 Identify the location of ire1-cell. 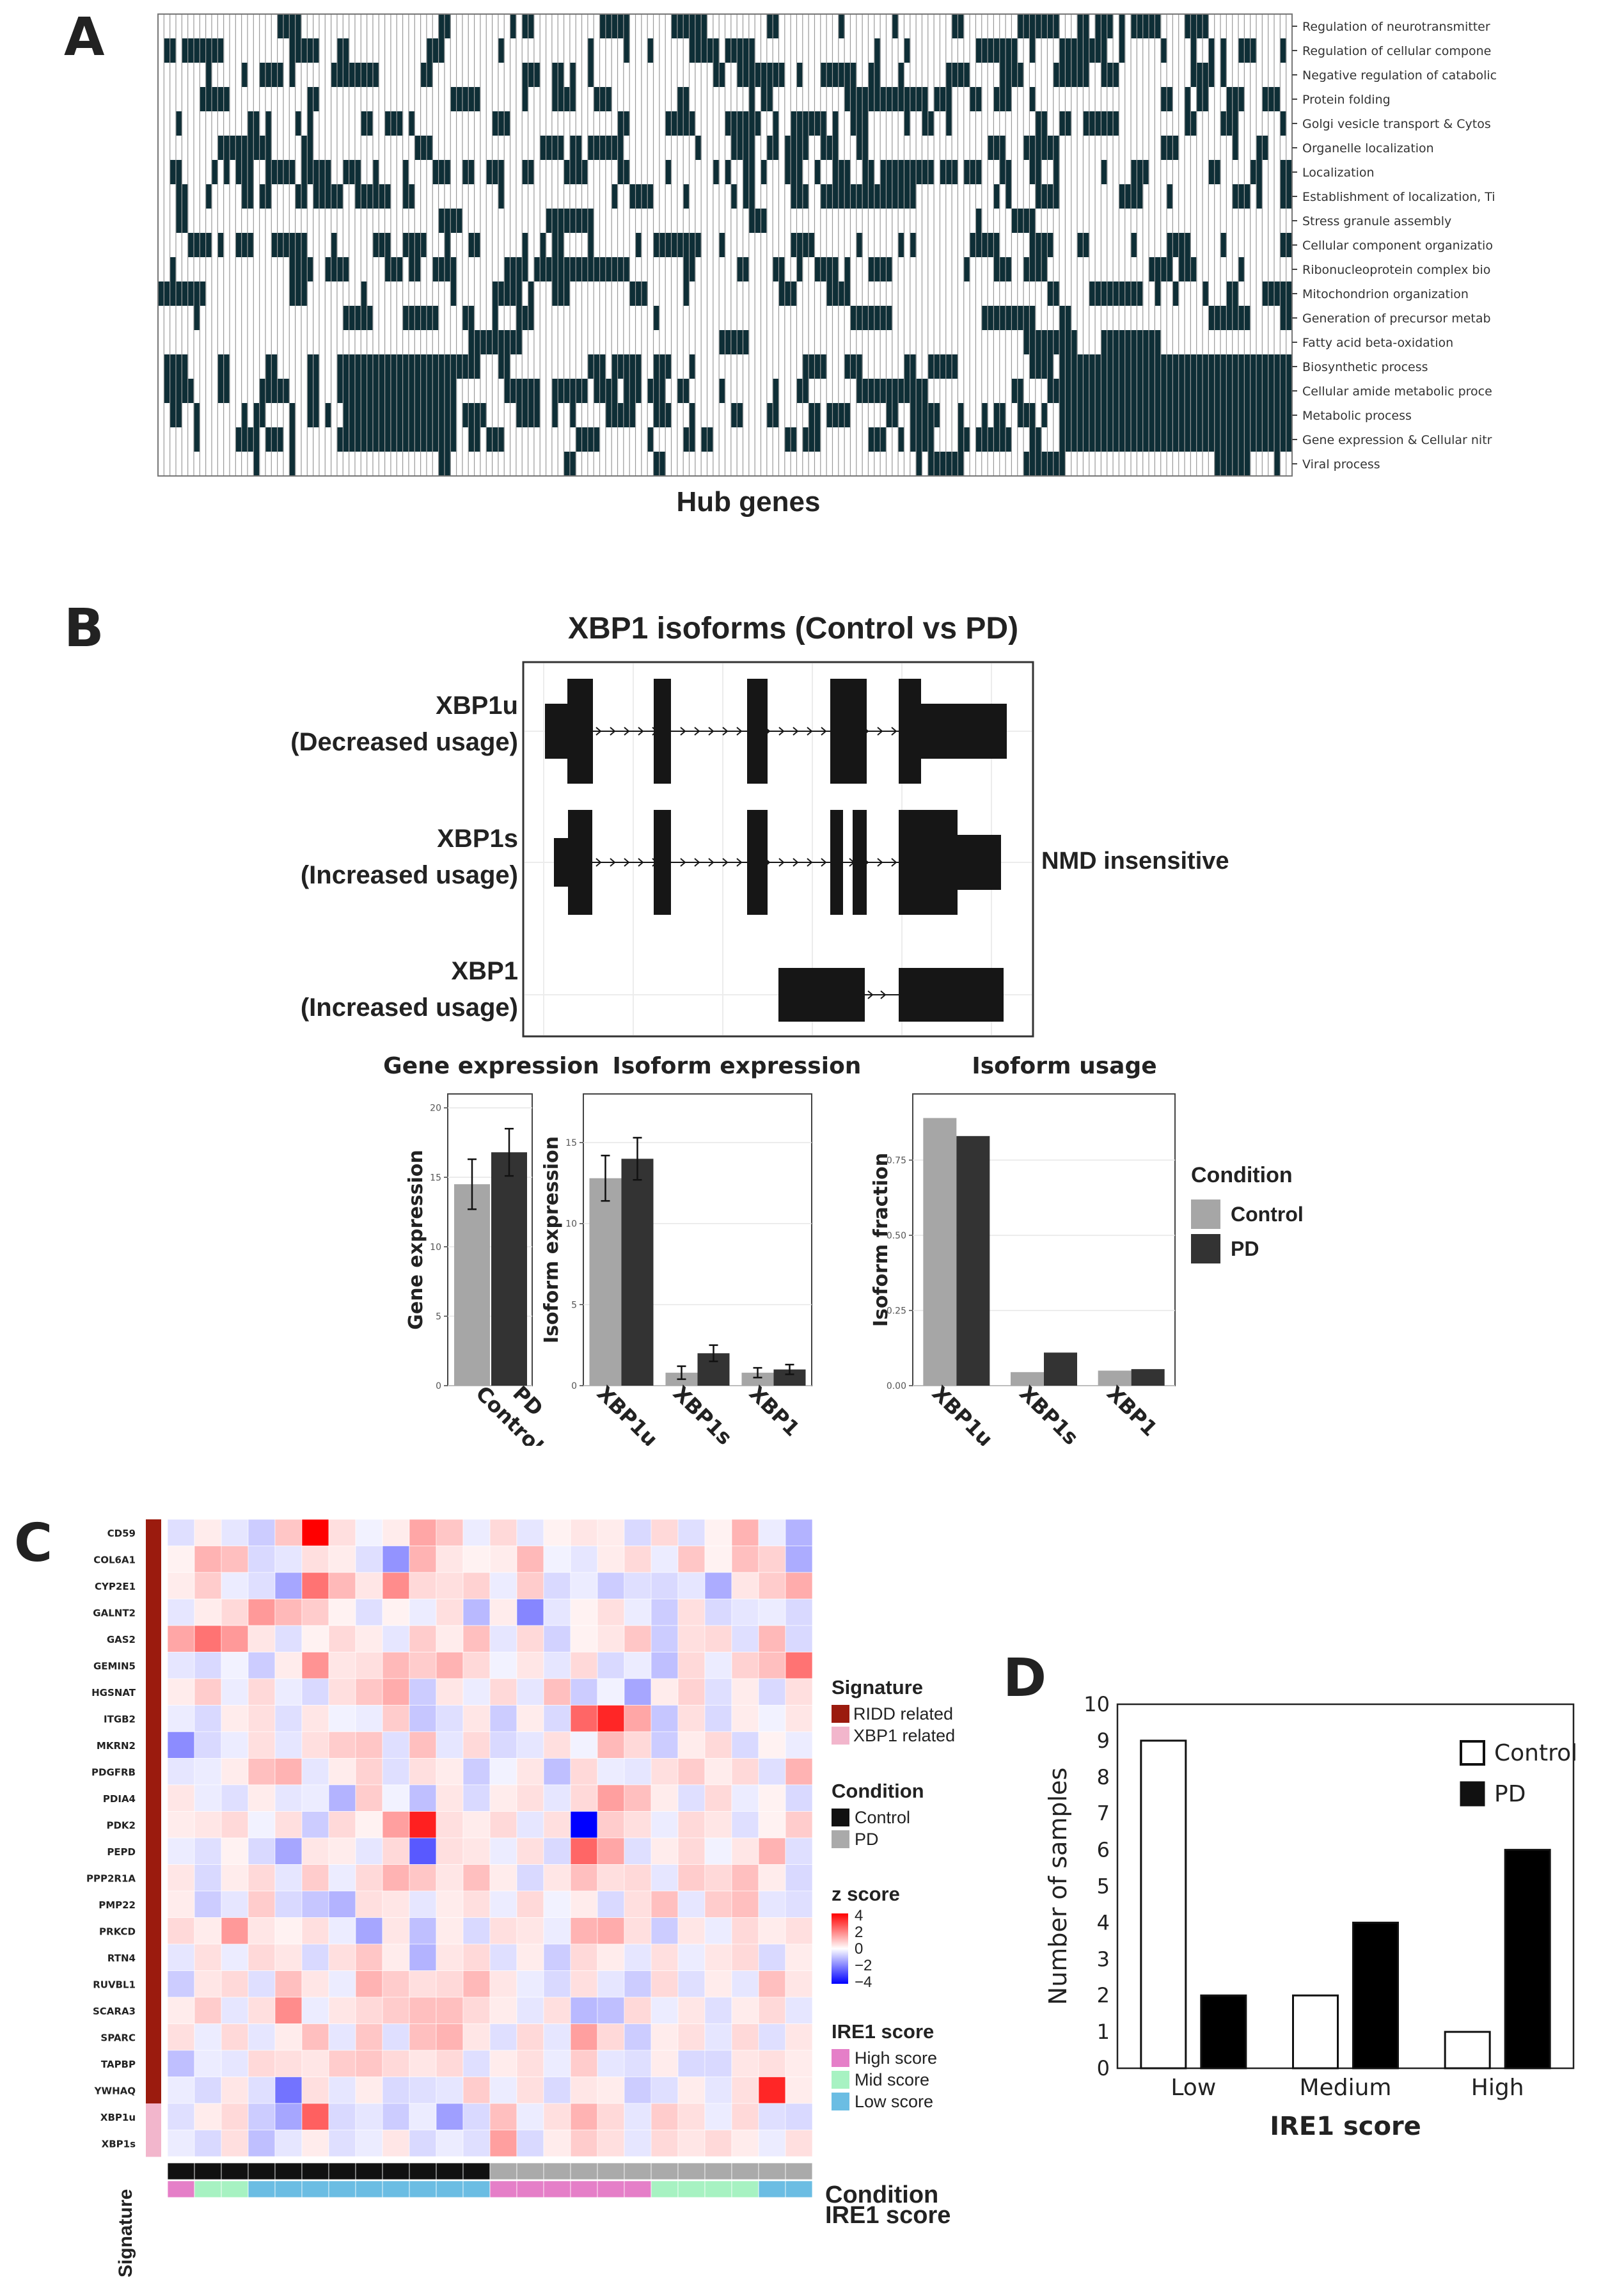
(665, 2189).